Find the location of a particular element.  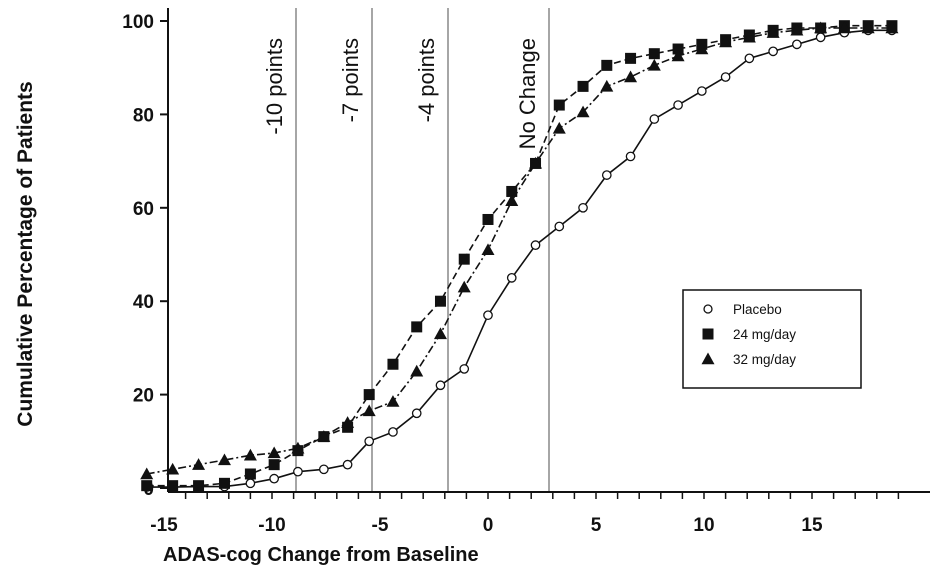

y-axis-title: Cumulative Percentage of Patients is located at coordinates (25, 253).